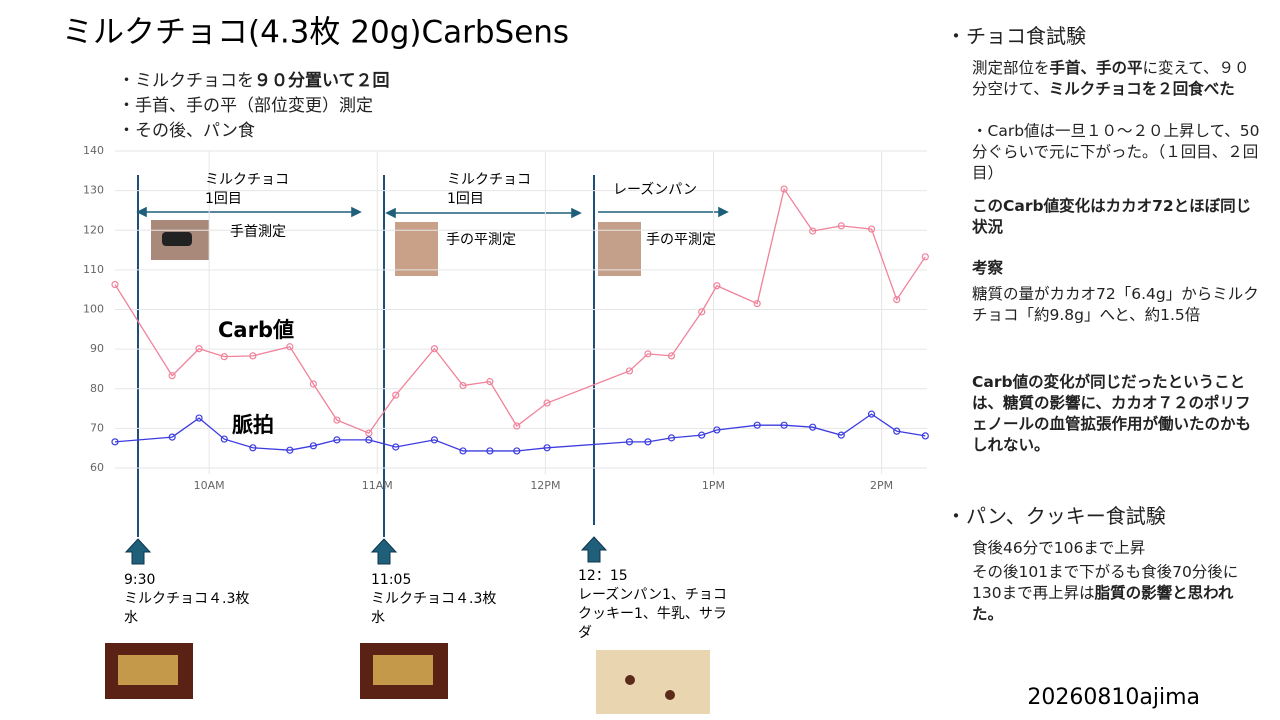 This screenshot has height=720, width=1280. What do you see at coordinates (988, 268) in the screenshot?
I see `text-run: 考察` at bounding box center [988, 268].